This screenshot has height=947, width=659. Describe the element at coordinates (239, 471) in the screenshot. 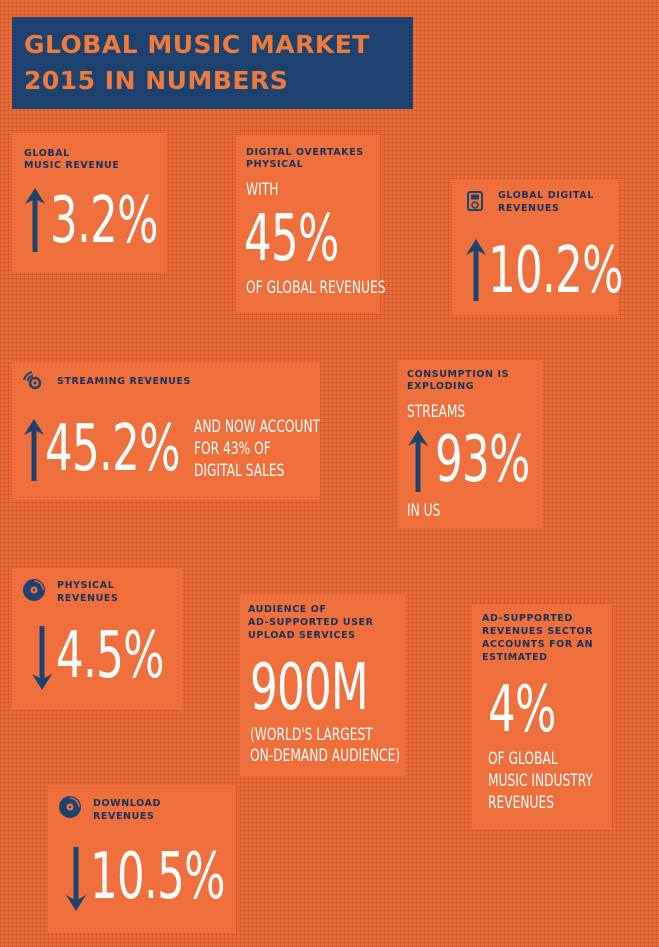

I see `streaming-note-3: DIGITAL SALES` at that location.